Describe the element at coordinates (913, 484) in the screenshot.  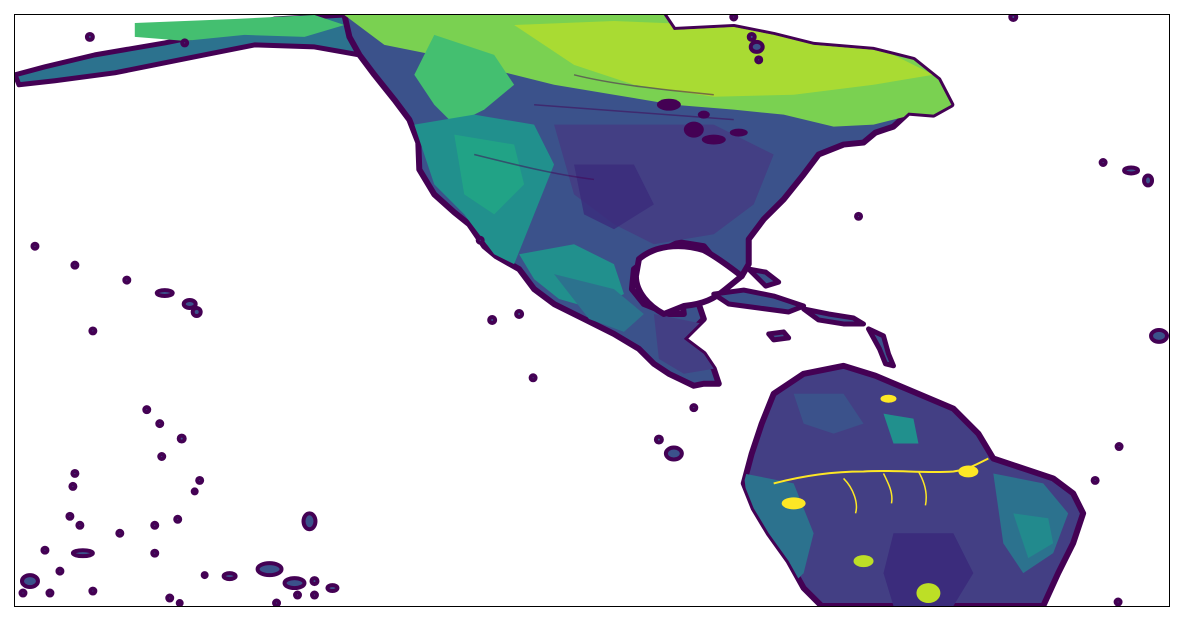
I see `south-america-landmass` at that location.